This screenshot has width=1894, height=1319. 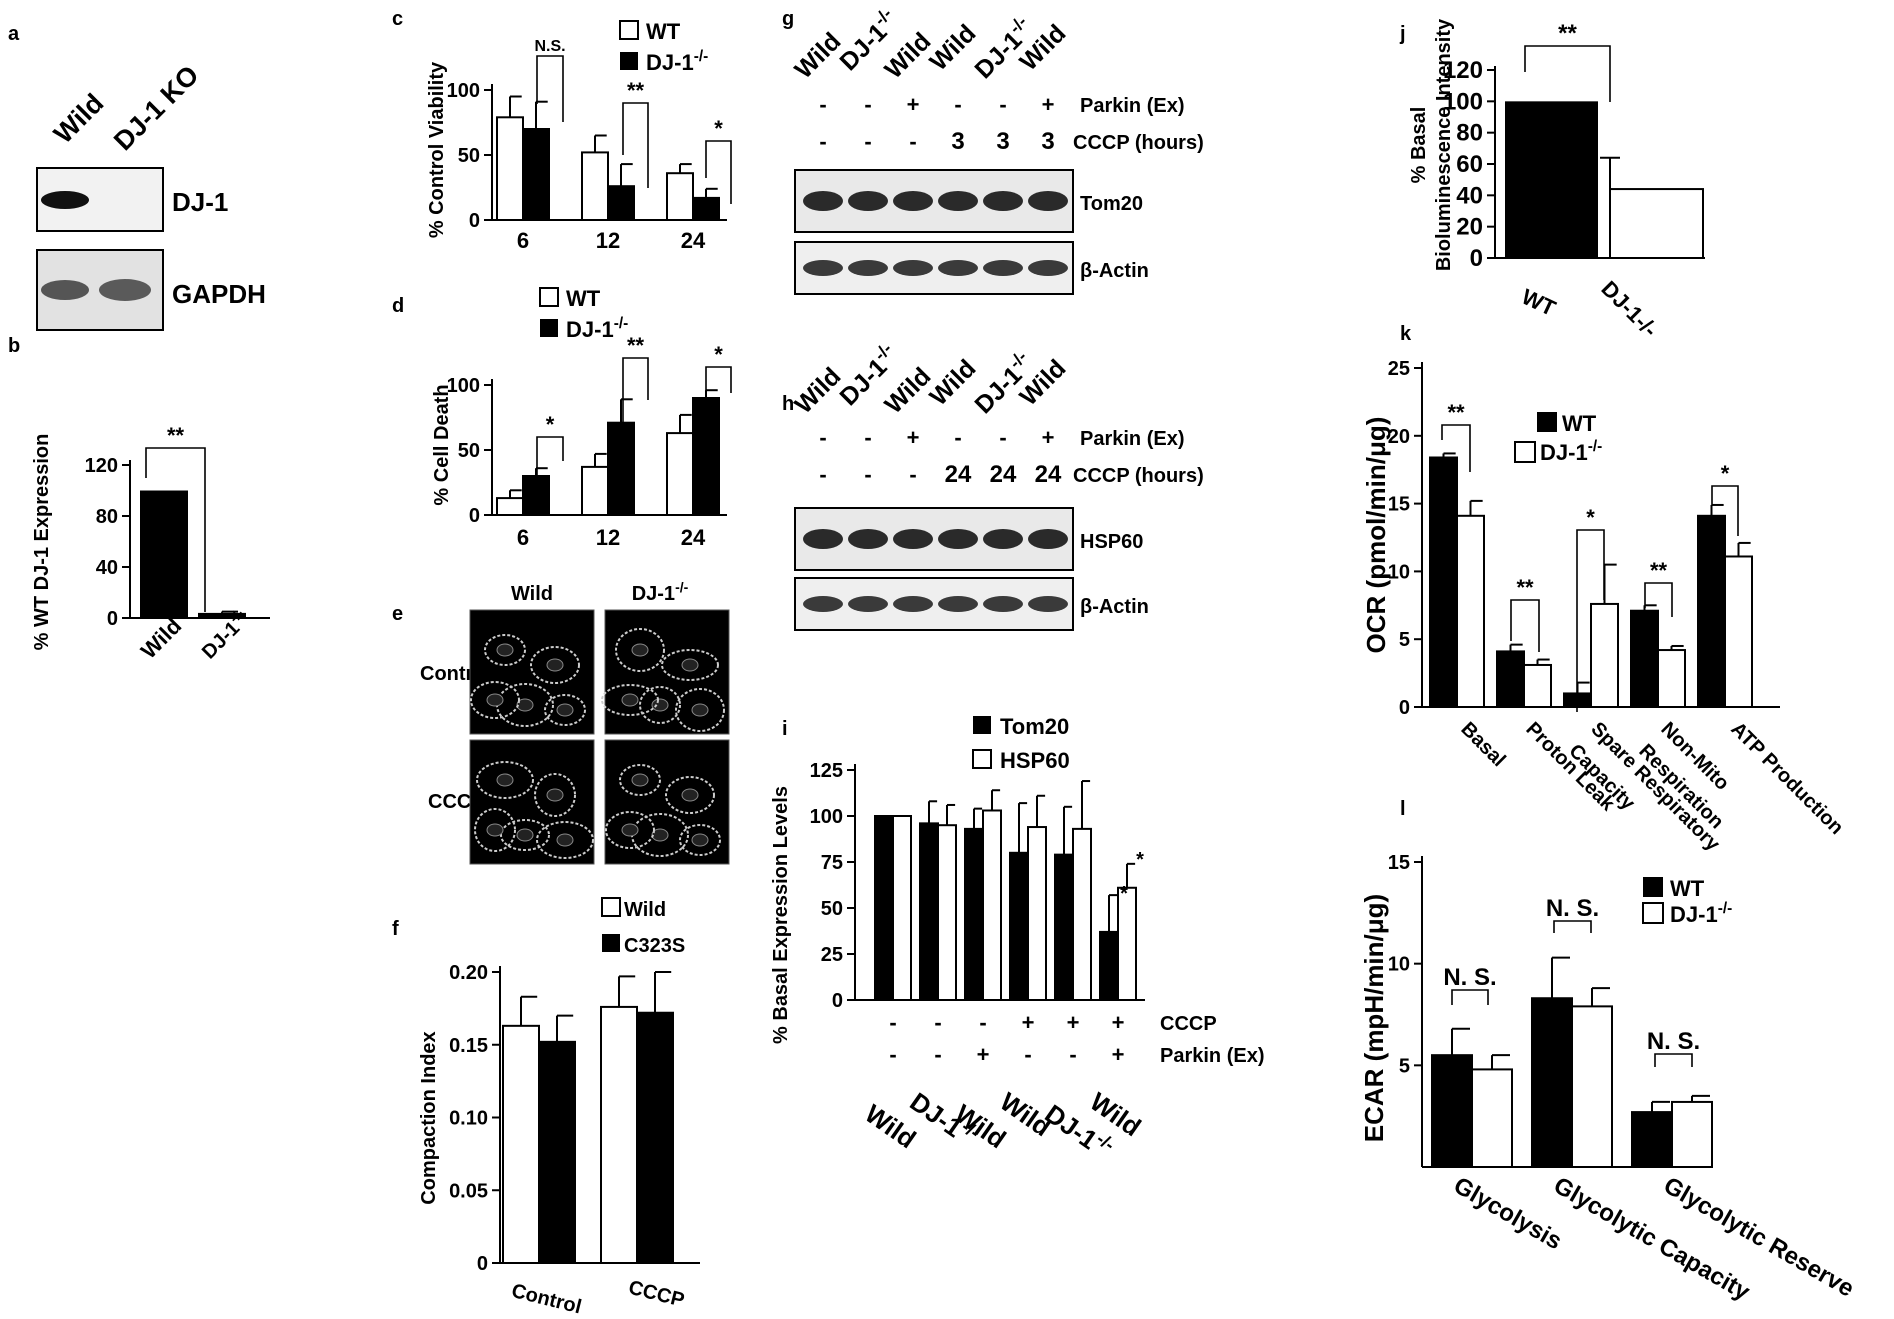 What do you see at coordinates (442, 444) in the screenshot?
I see `y-axis-title: % Cell Death` at bounding box center [442, 444].